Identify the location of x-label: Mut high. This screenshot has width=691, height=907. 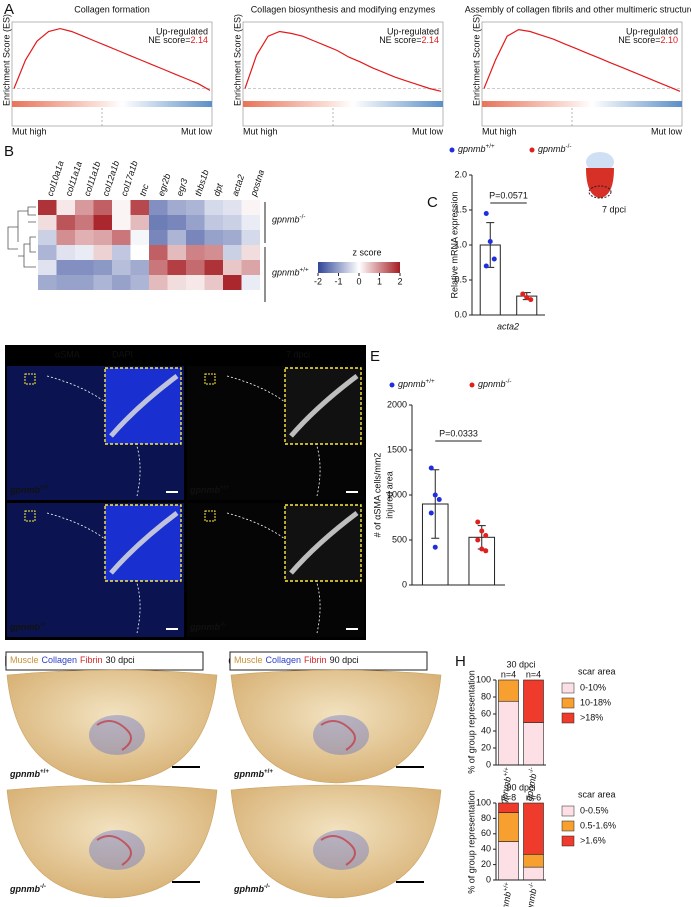
(499, 131).